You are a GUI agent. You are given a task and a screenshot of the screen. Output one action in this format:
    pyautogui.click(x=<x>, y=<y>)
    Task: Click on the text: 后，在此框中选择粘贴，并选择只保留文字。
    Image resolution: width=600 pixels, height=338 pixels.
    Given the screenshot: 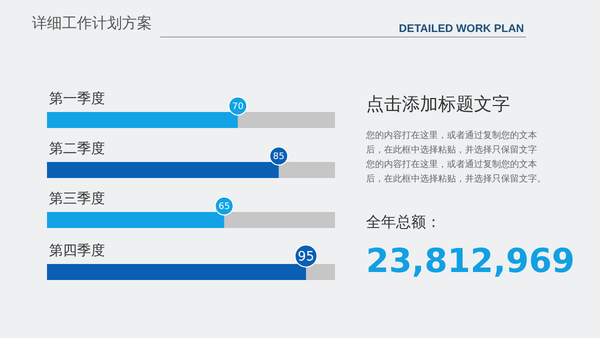 What is the action you would take?
    pyautogui.click(x=456, y=179)
    